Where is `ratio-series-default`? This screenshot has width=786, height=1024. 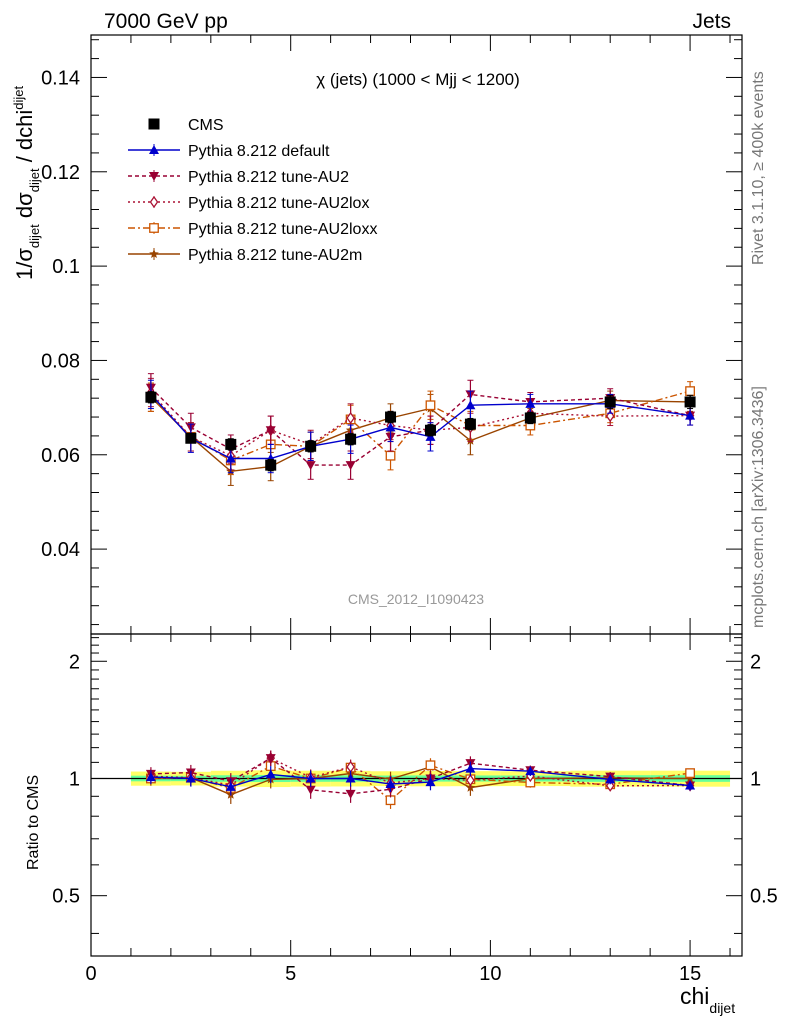
ratio-series-default is located at coordinates (420, 778).